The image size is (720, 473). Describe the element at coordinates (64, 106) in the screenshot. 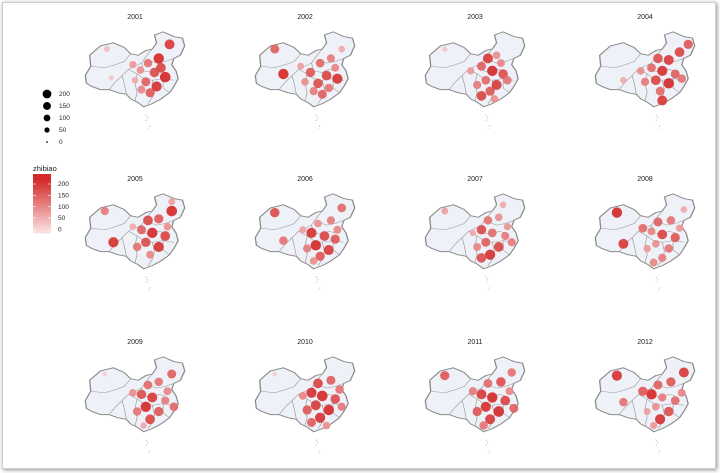

I see `size-legend-label: 150` at that location.